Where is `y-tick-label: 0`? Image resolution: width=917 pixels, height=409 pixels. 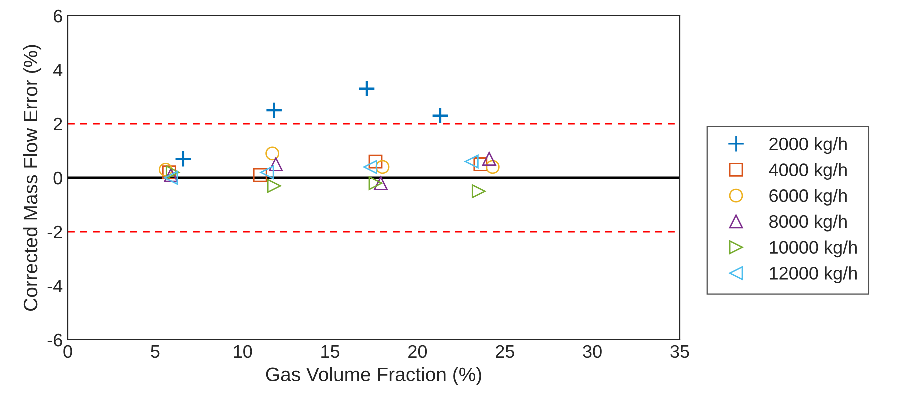 y-tick-label: 0 is located at coordinates (58, 178).